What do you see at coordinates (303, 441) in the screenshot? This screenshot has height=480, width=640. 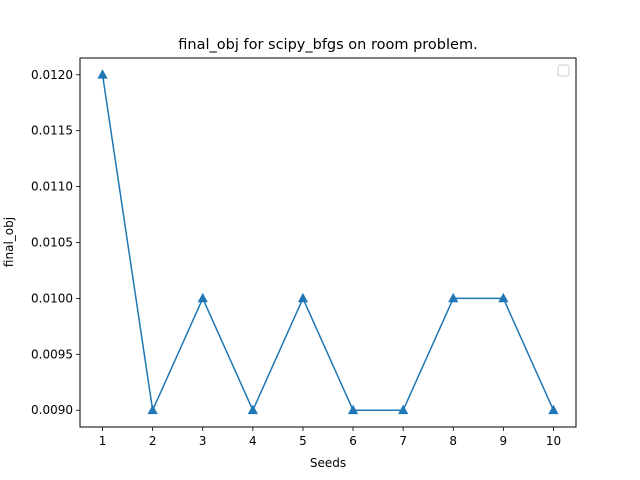 I see `x-tick-label: 5` at bounding box center [303, 441].